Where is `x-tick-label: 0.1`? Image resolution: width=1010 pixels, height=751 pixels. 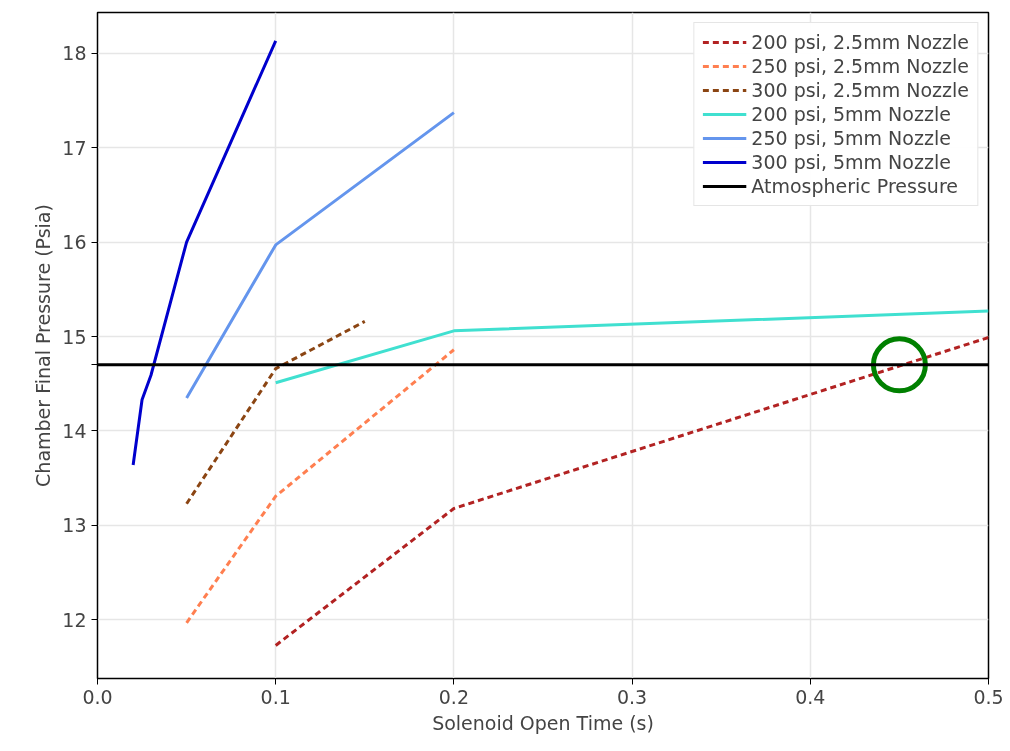 x-tick-label: 0.1 is located at coordinates (275, 696).